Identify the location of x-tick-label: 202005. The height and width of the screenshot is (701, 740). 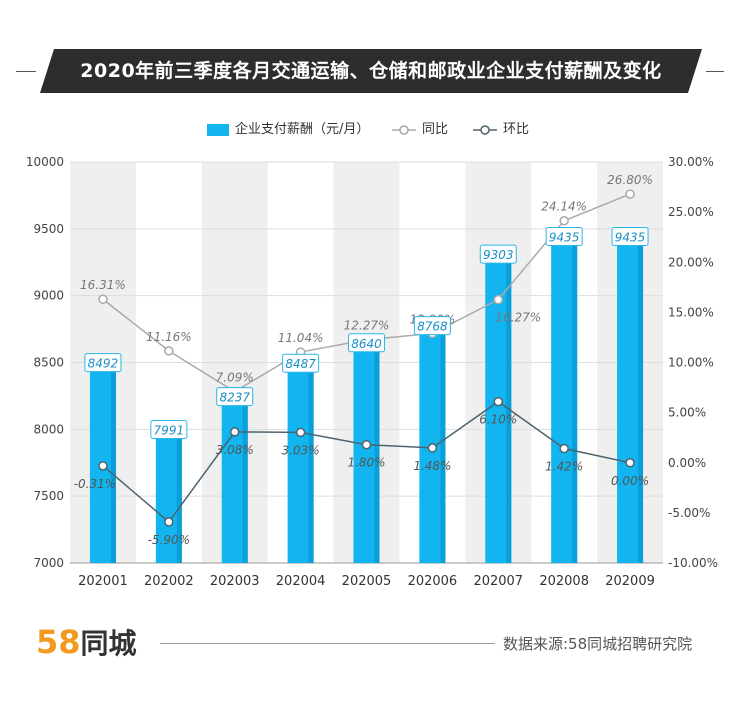
(367, 581).